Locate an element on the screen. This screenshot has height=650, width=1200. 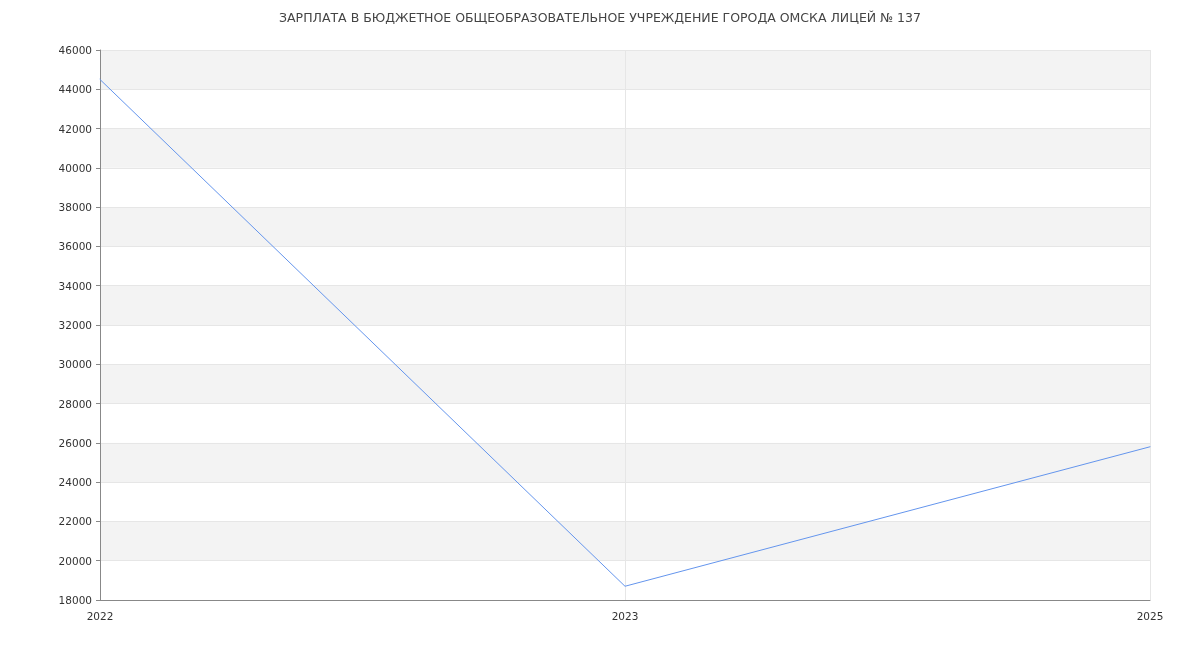
y-tick-label: 32000 is located at coordinates (75, 325).